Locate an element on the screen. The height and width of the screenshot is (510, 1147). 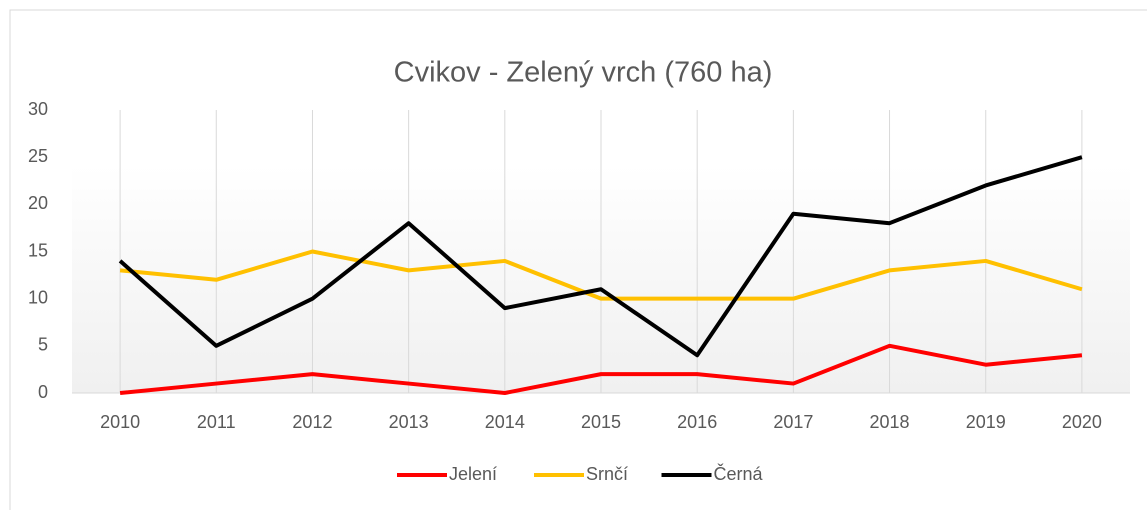
legend-label: Srnčí is located at coordinates (607, 474).